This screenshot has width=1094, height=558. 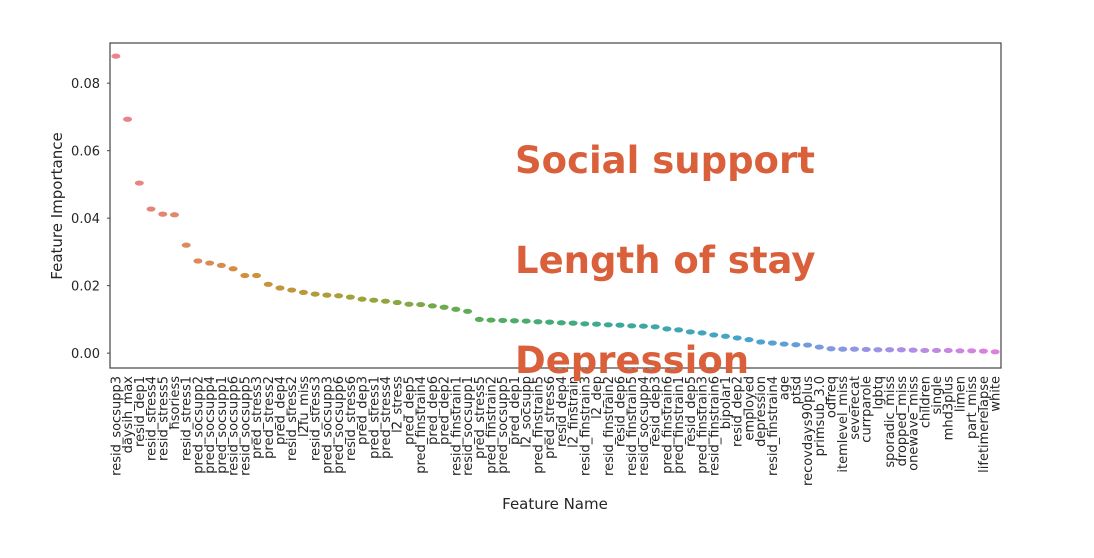 What do you see at coordinates (245, 426) in the screenshot?
I see `x-tick-label: resid_socsupp5` at bounding box center [245, 426].